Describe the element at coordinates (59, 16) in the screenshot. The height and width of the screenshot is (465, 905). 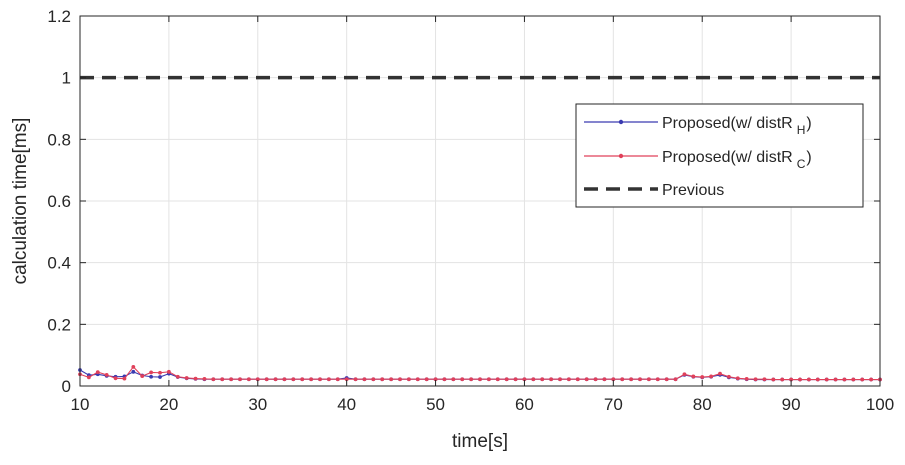
I see `y-tick-label: 1.2` at that location.